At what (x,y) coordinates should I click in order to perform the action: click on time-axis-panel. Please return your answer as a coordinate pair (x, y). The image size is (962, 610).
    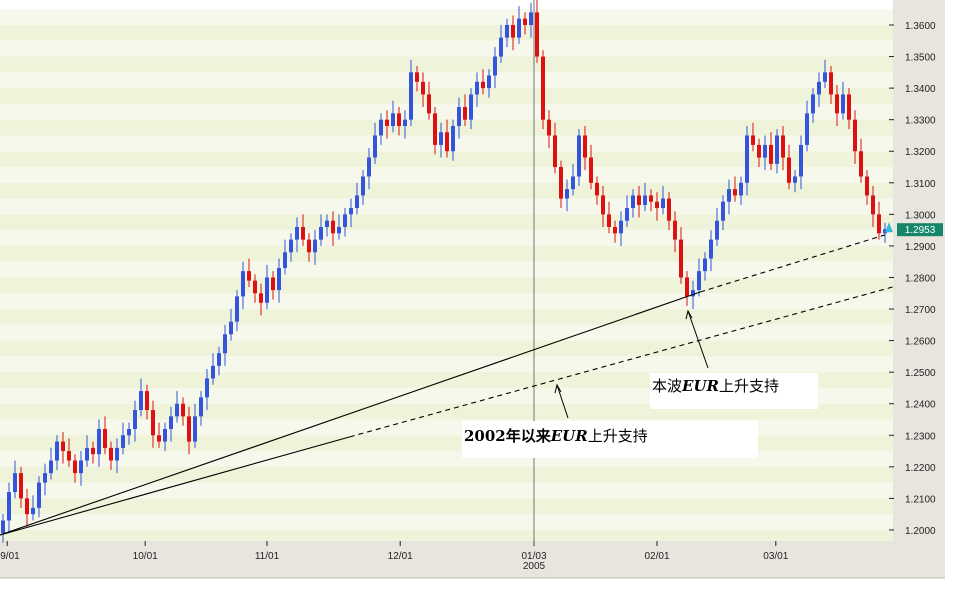
    Looking at the image, I should click on (472, 559).